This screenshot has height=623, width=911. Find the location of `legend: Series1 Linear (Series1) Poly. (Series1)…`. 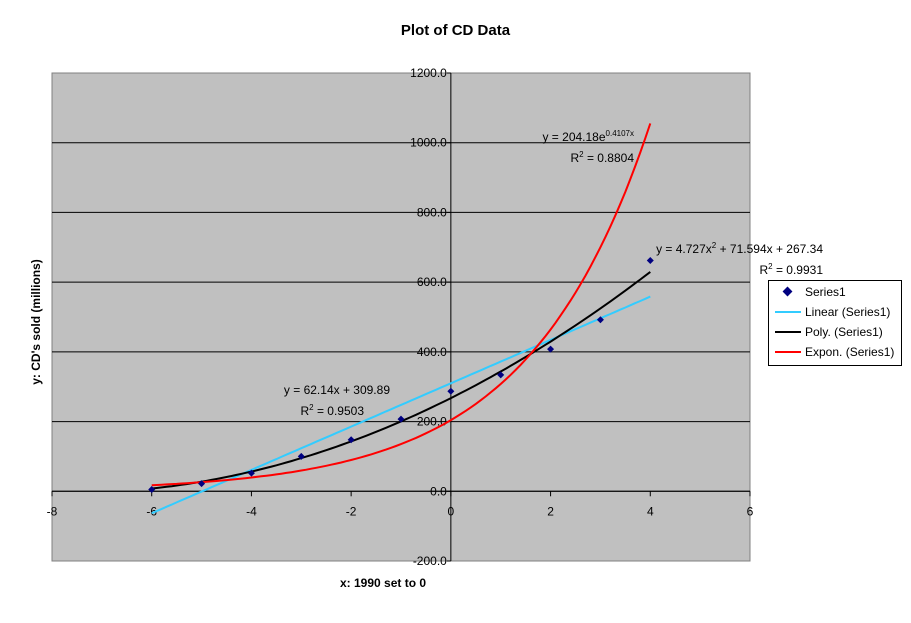

legend: Series1 Linear (Series1) Poly. (Series1)… is located at coordinates (835, 323).